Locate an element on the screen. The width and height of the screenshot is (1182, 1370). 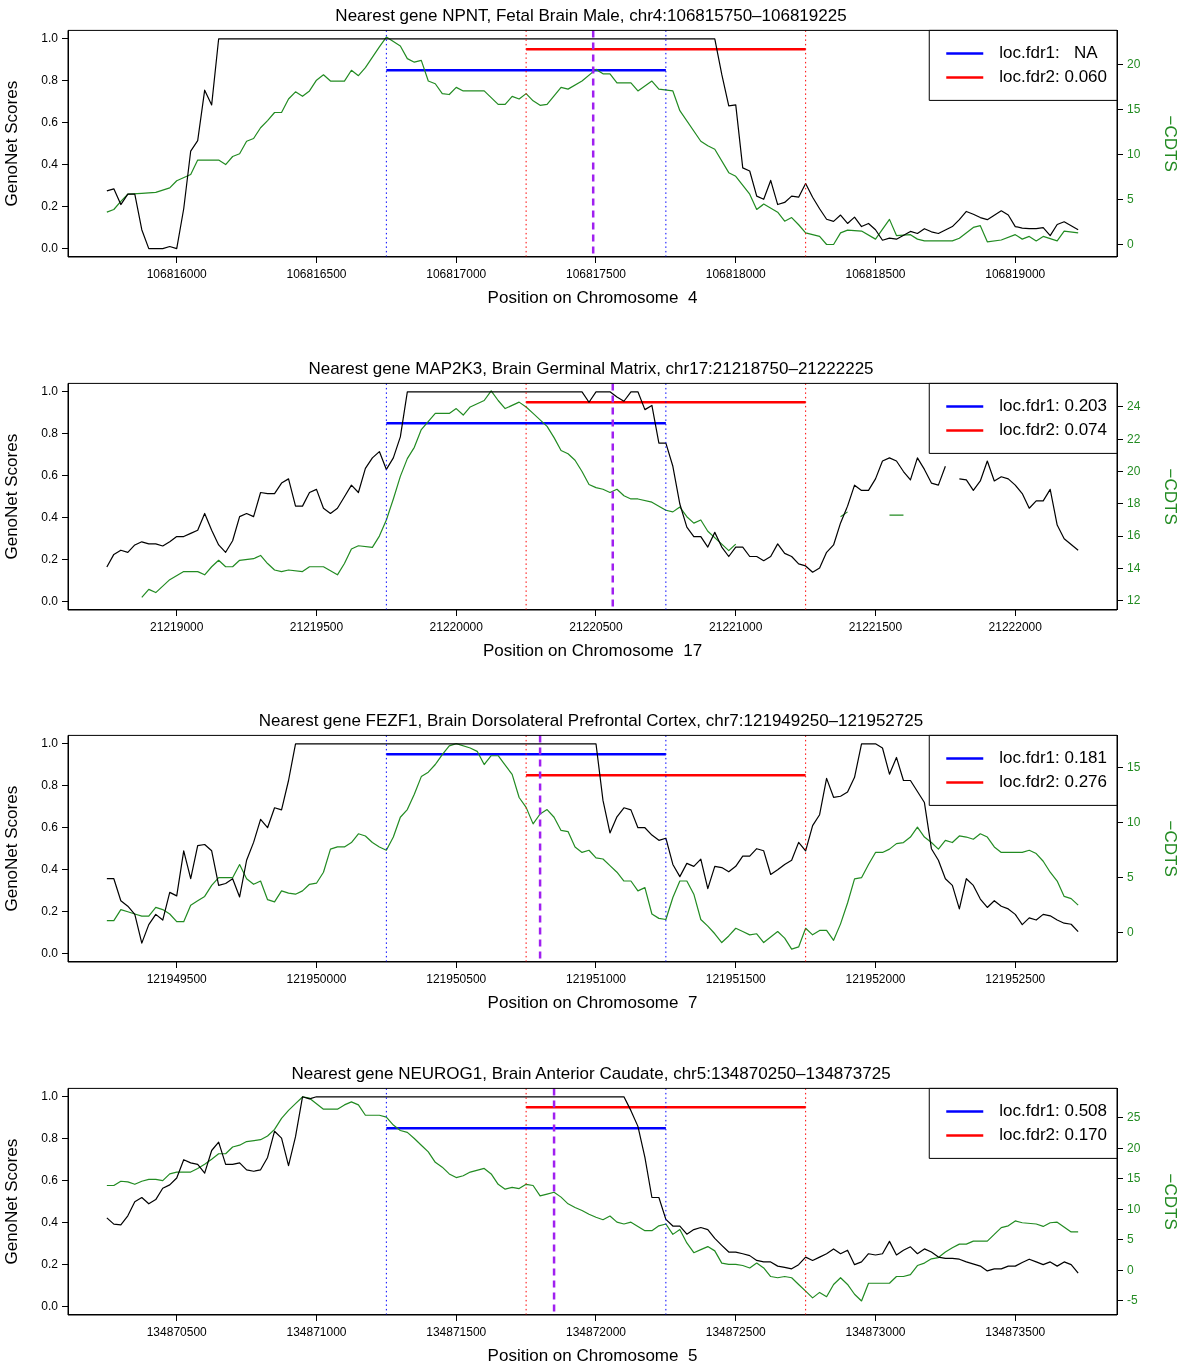
x-tick-label: 134871500 is located at coordinates (456, 1331).